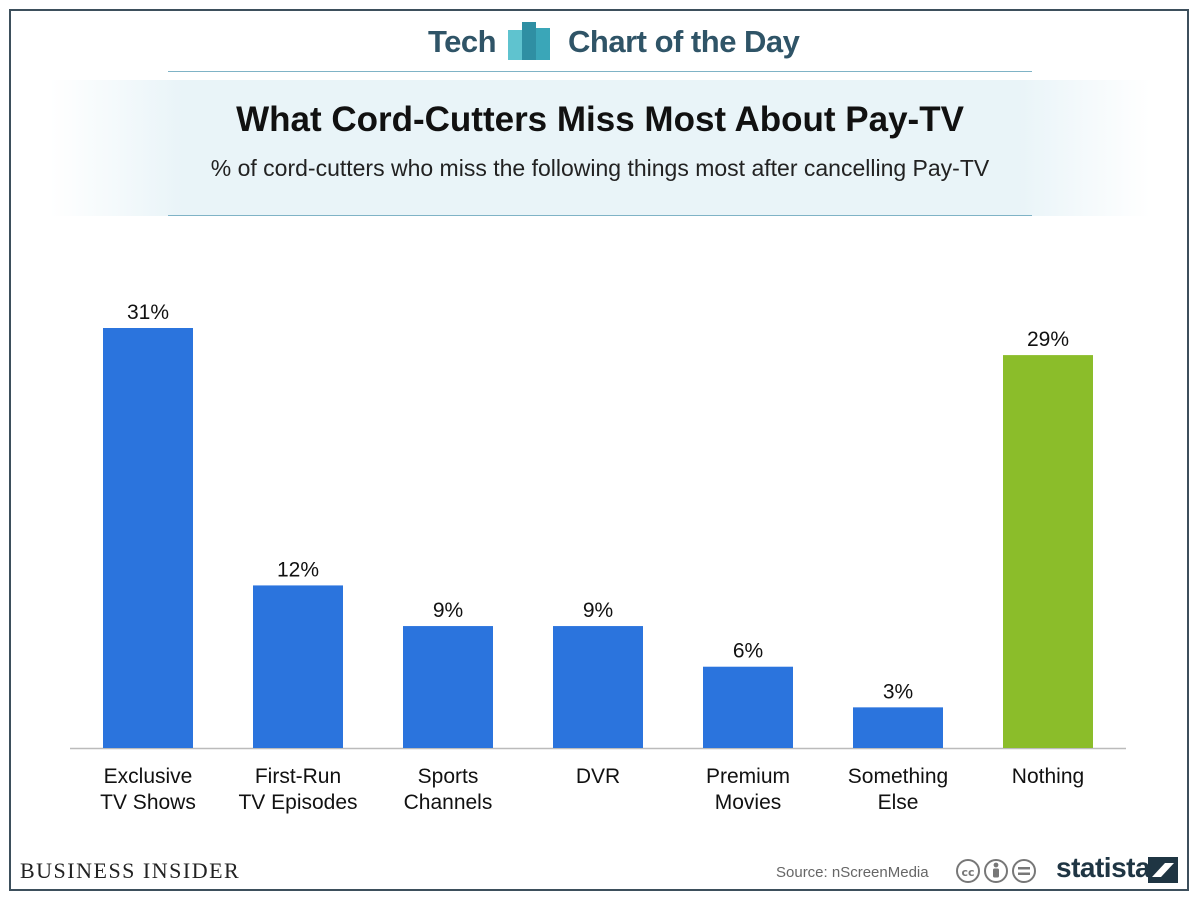 Image resolution: width=1200 pixels, height=900 pixels. What do you see at coordinates (598, 776) in the screenshot?
I see `category-label-3: DVR` at bounding box center [598, 776].